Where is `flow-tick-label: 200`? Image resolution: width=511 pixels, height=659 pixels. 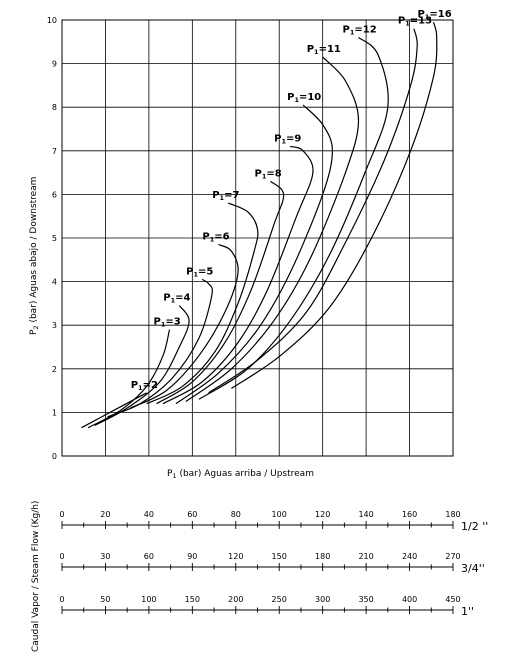
flow-tick-label: 200 is located at coordinates (235, 599).